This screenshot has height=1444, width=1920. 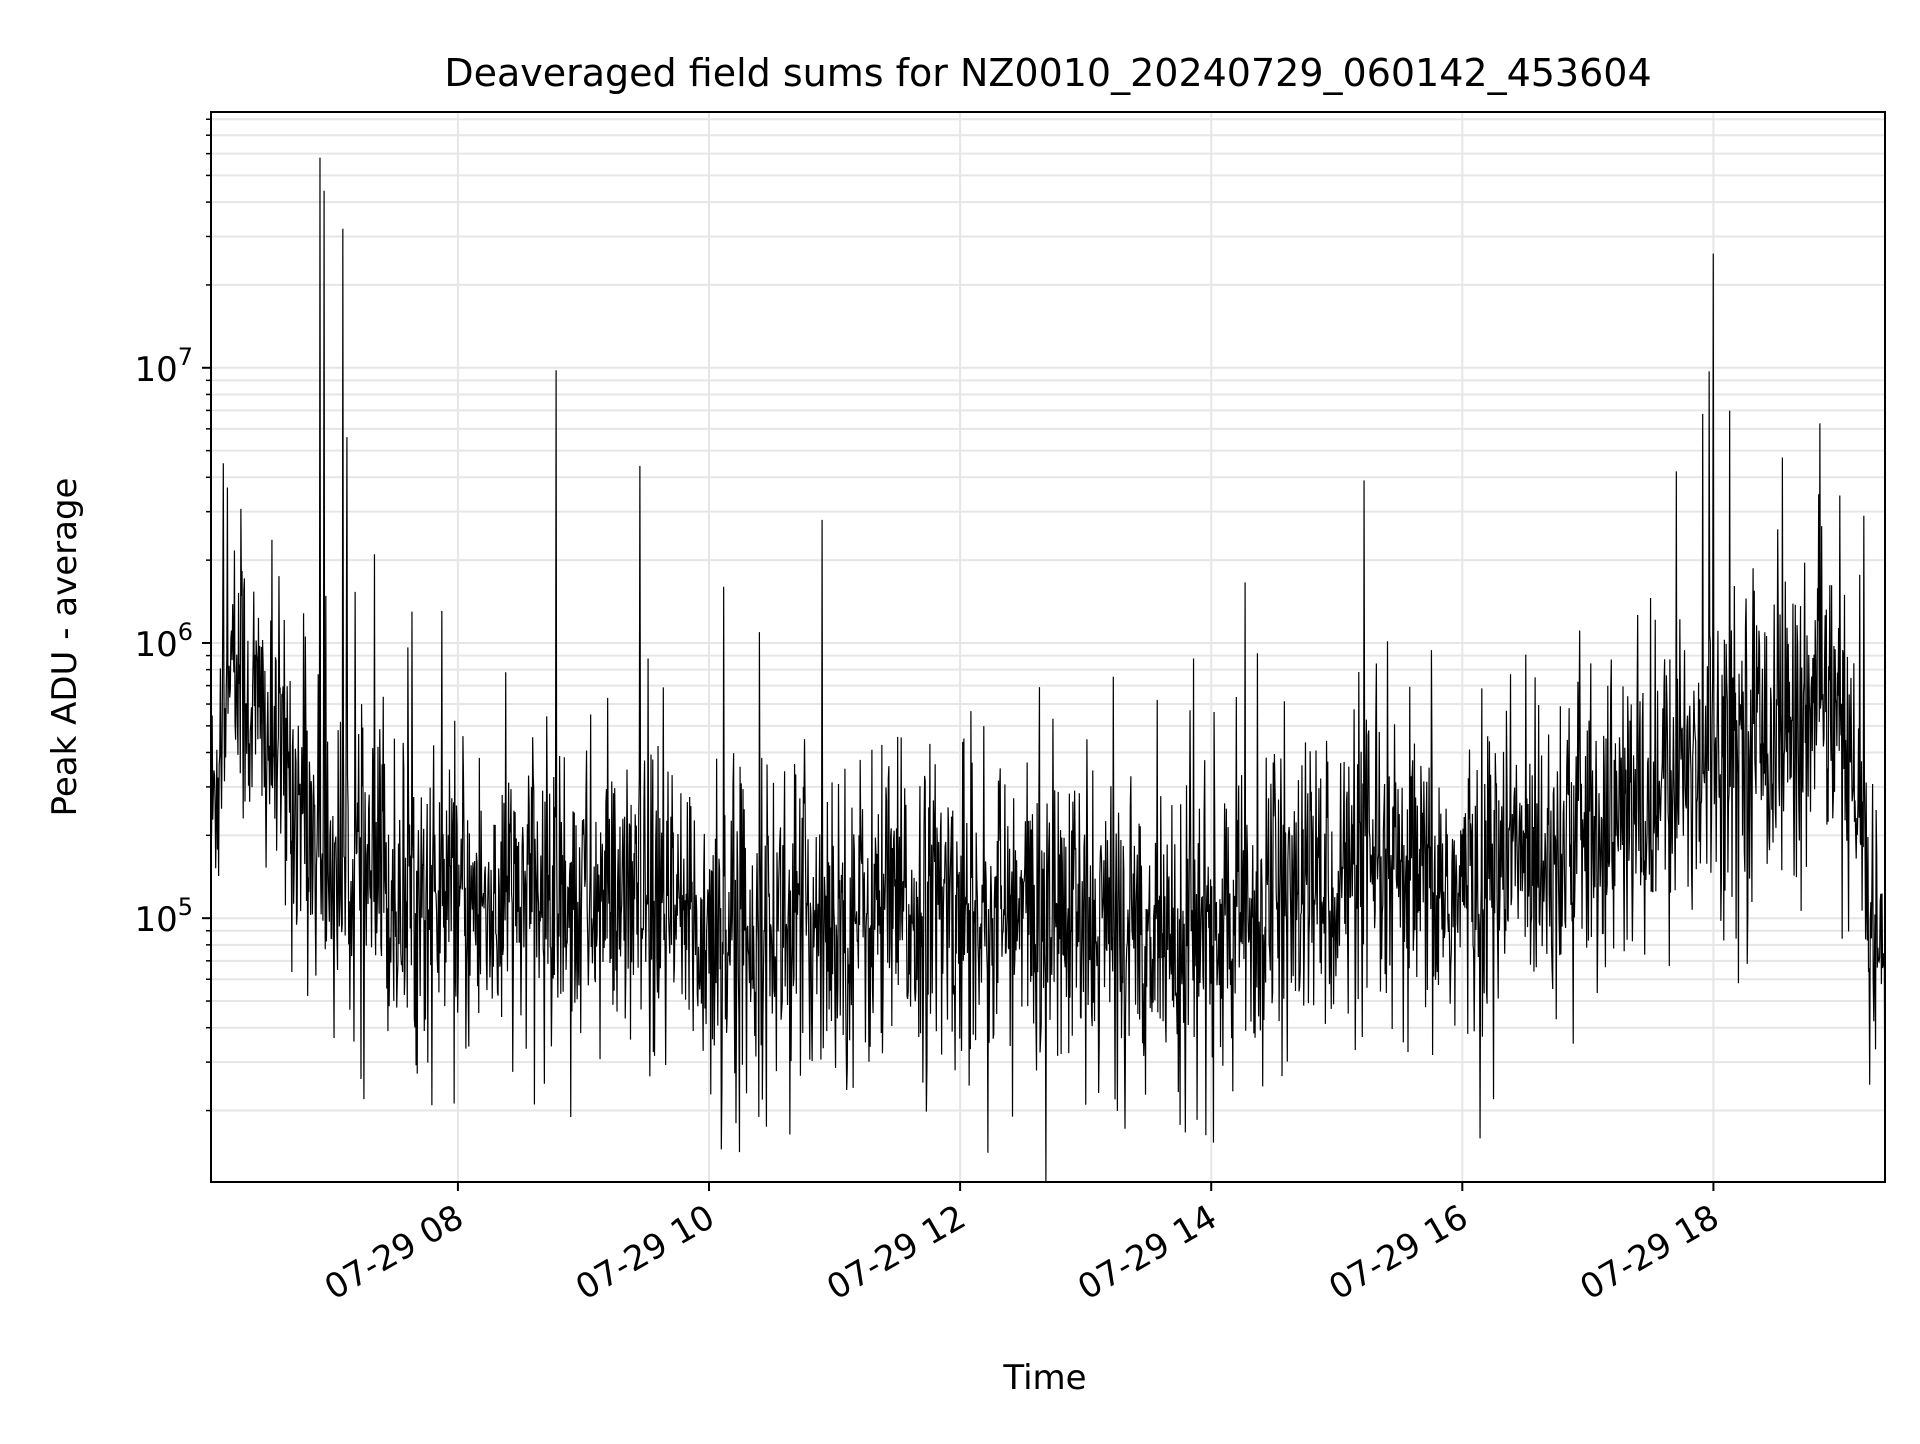 I want to click on y-axis-label: Peak ADU - average, so click(x=65, y=647).